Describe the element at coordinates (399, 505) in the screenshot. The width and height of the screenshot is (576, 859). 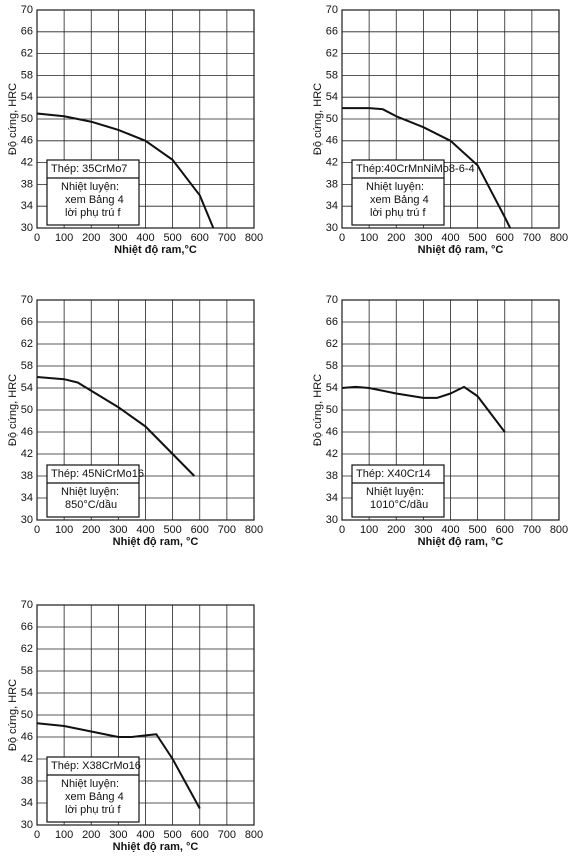
I see `legend-note: 1010°C/dầu` at that location.